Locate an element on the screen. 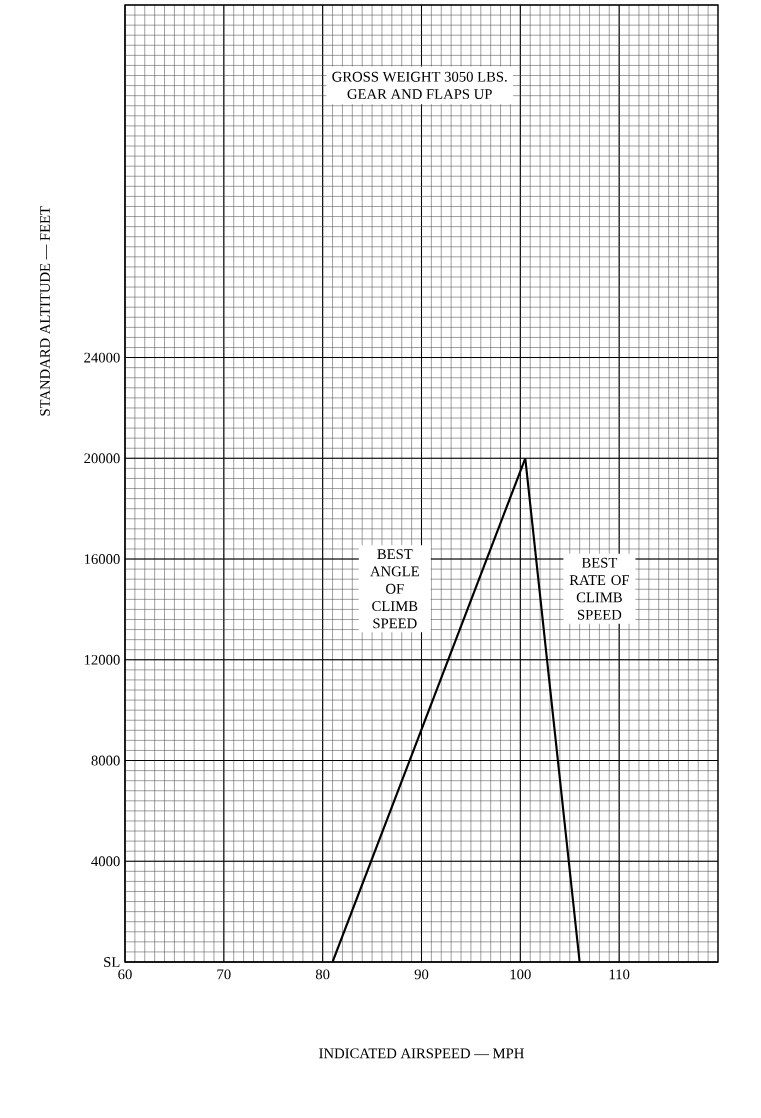 This screenshot has height=1118, width=761. text: GEAR AND FLAPS UP is located at coordinates (419, 94).